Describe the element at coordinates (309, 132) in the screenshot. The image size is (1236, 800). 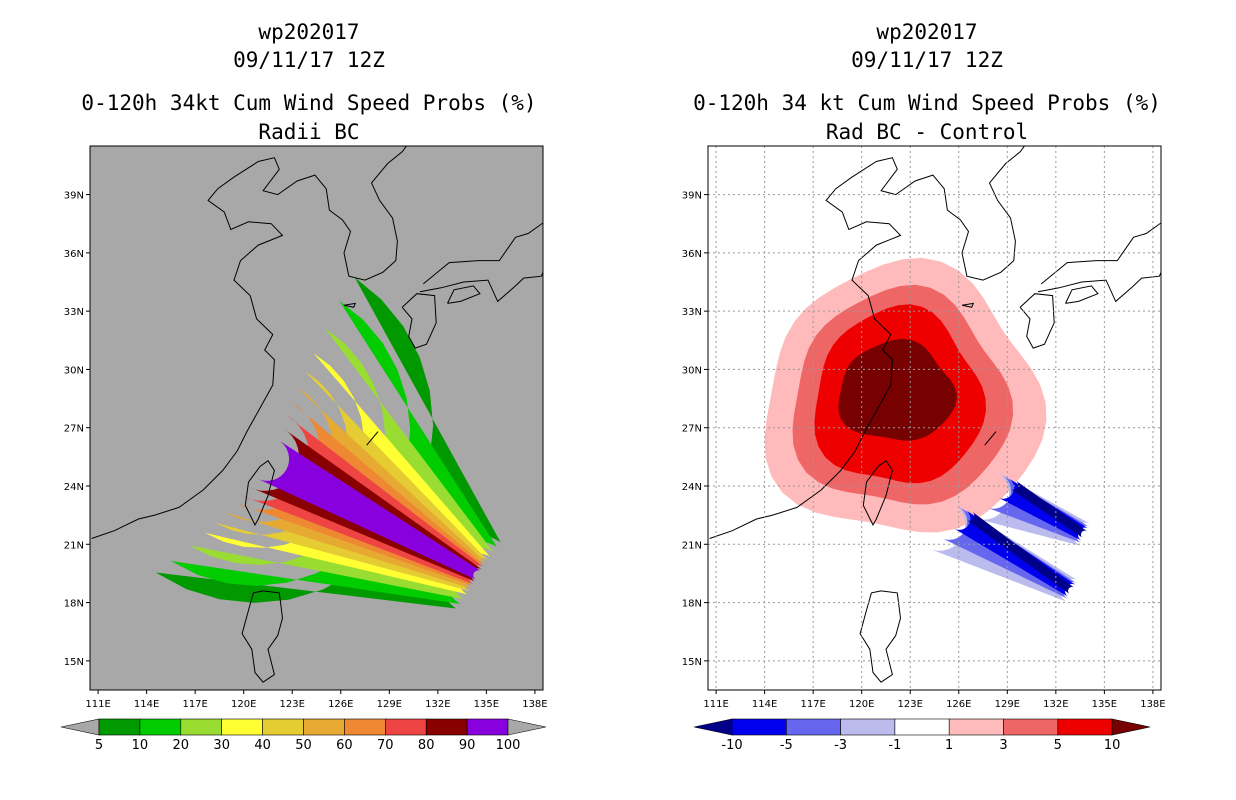
I see `subtitle: Radii BC` at that location.